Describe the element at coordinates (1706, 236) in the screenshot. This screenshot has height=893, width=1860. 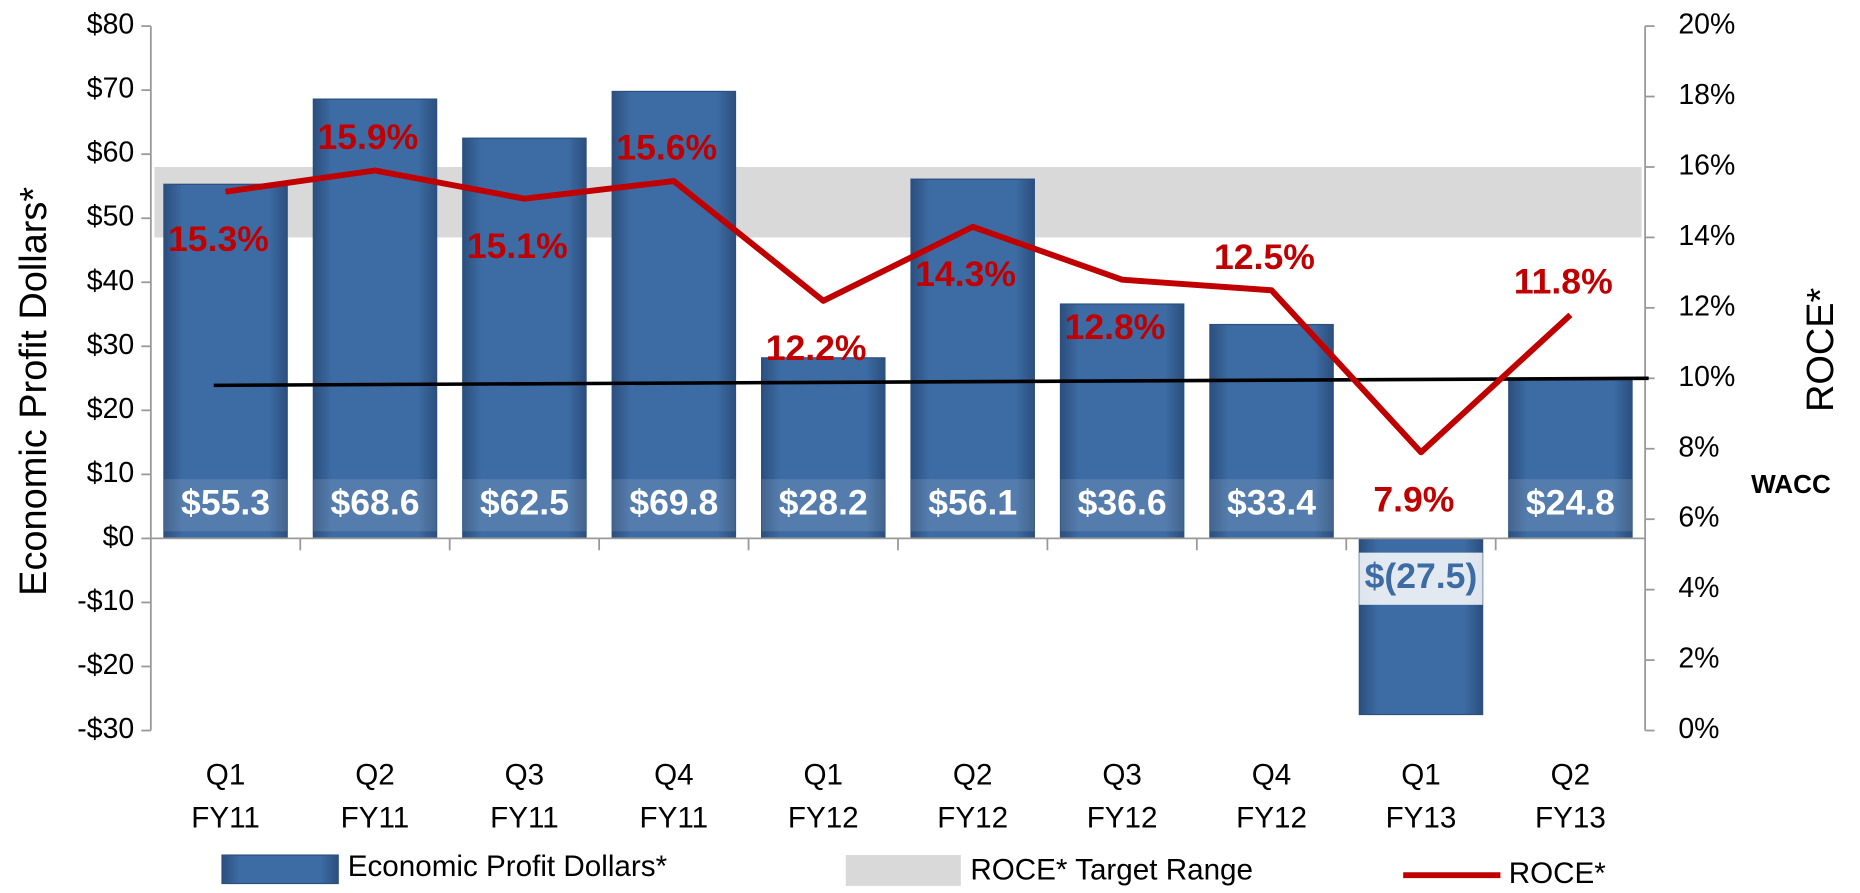
I see `y2-tick-label: 14%` at that location.